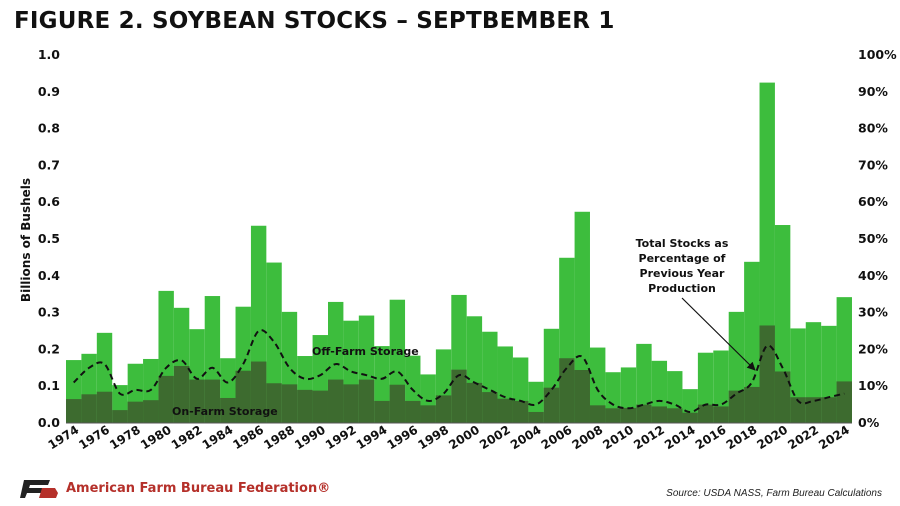 This screenshot has height=506, width=900. Describe the element at coordinates (49, 54) in the screenshot. I see `y-tick-label: 1.0` at that location.